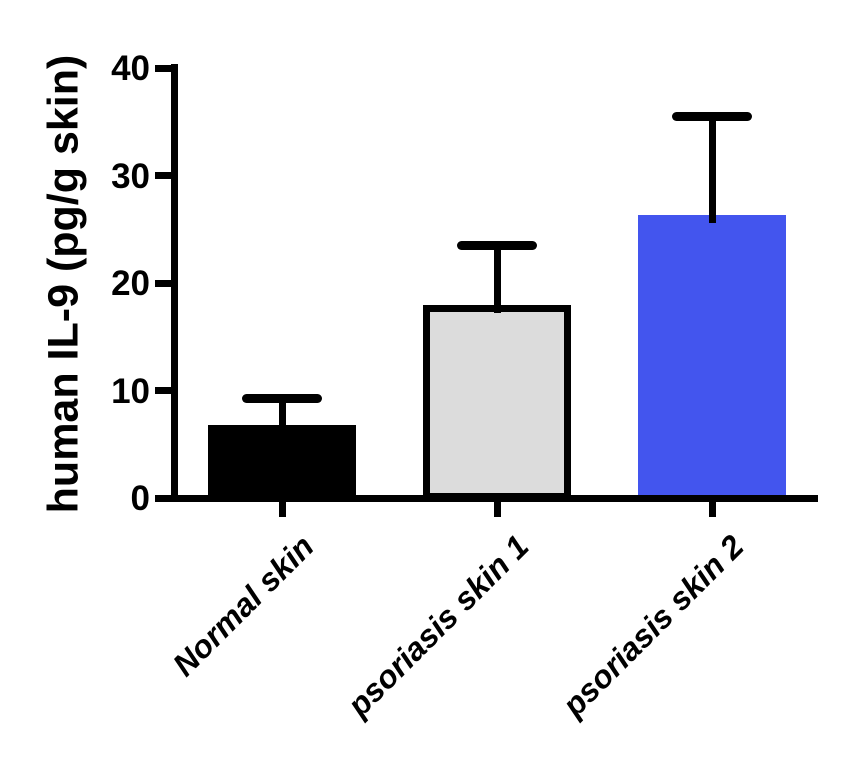 The image size is (858, 774). Describe the element at coordinates (282, 462) in the screenshot. I see `bar-normal-skin` at that location.